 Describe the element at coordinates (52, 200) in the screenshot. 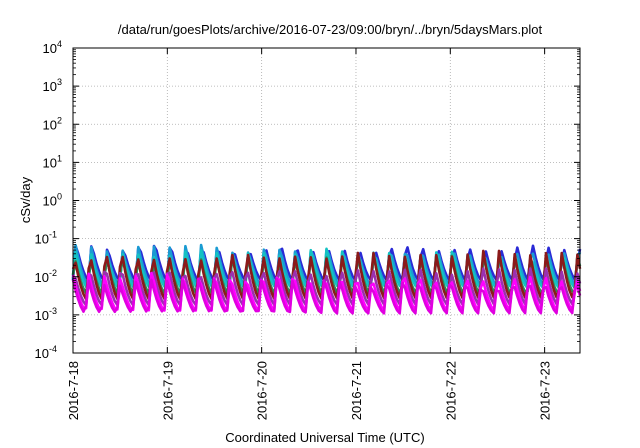

I see `y-tick-label: 10⁰` at that location.